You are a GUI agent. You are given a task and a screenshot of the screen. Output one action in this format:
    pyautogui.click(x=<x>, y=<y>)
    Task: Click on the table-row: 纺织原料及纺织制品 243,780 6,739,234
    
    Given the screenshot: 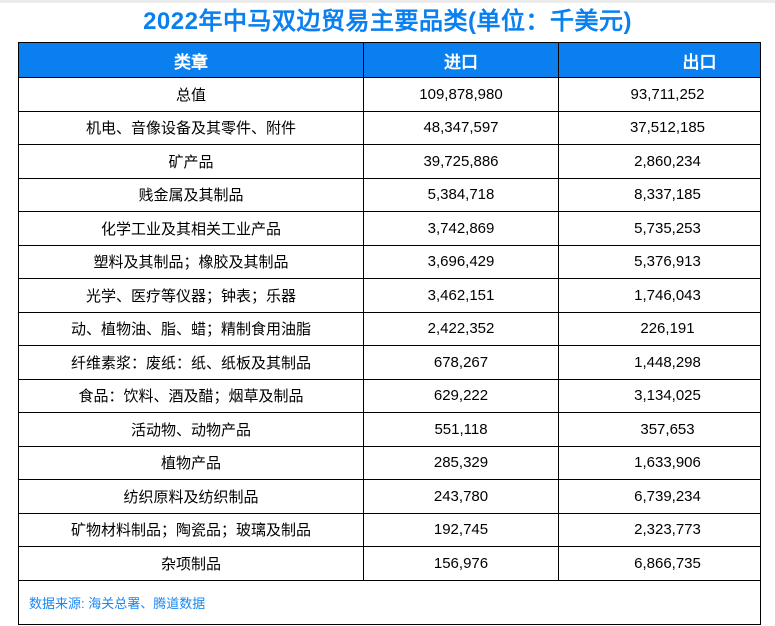 What is the action you would take?
    pyautogui.click(x=389, y=496)
    